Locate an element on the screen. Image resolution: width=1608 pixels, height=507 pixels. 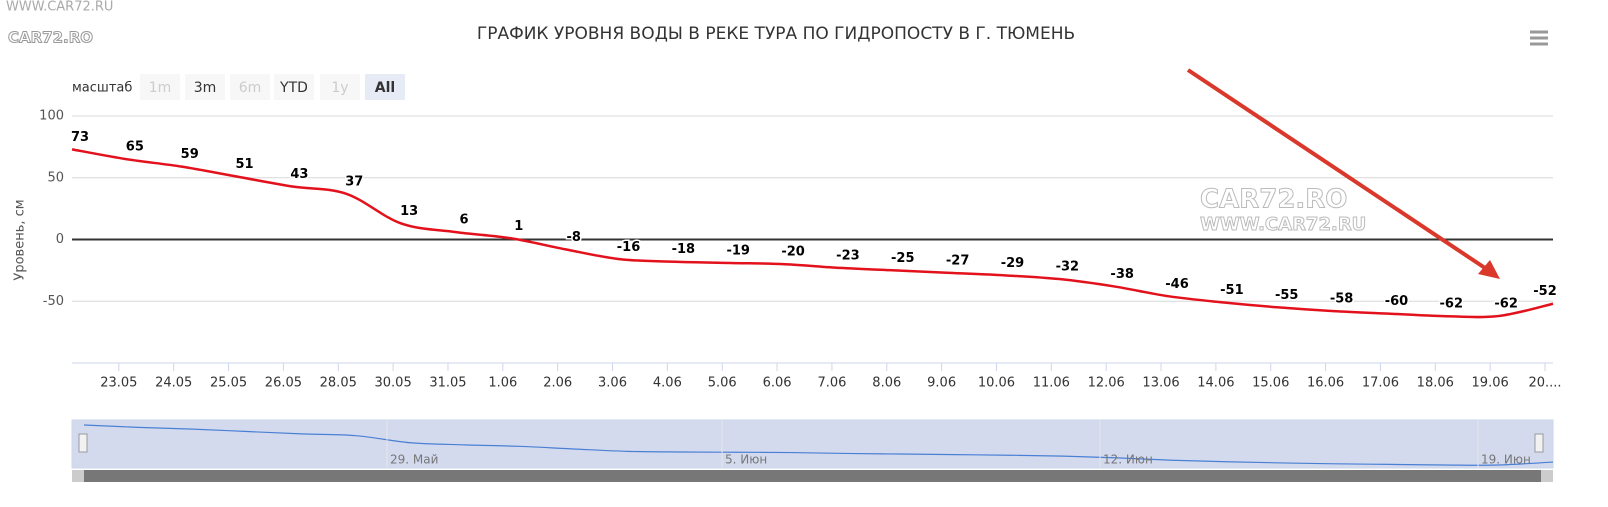
data-label: -58 is located at coordinates (1342, 299).